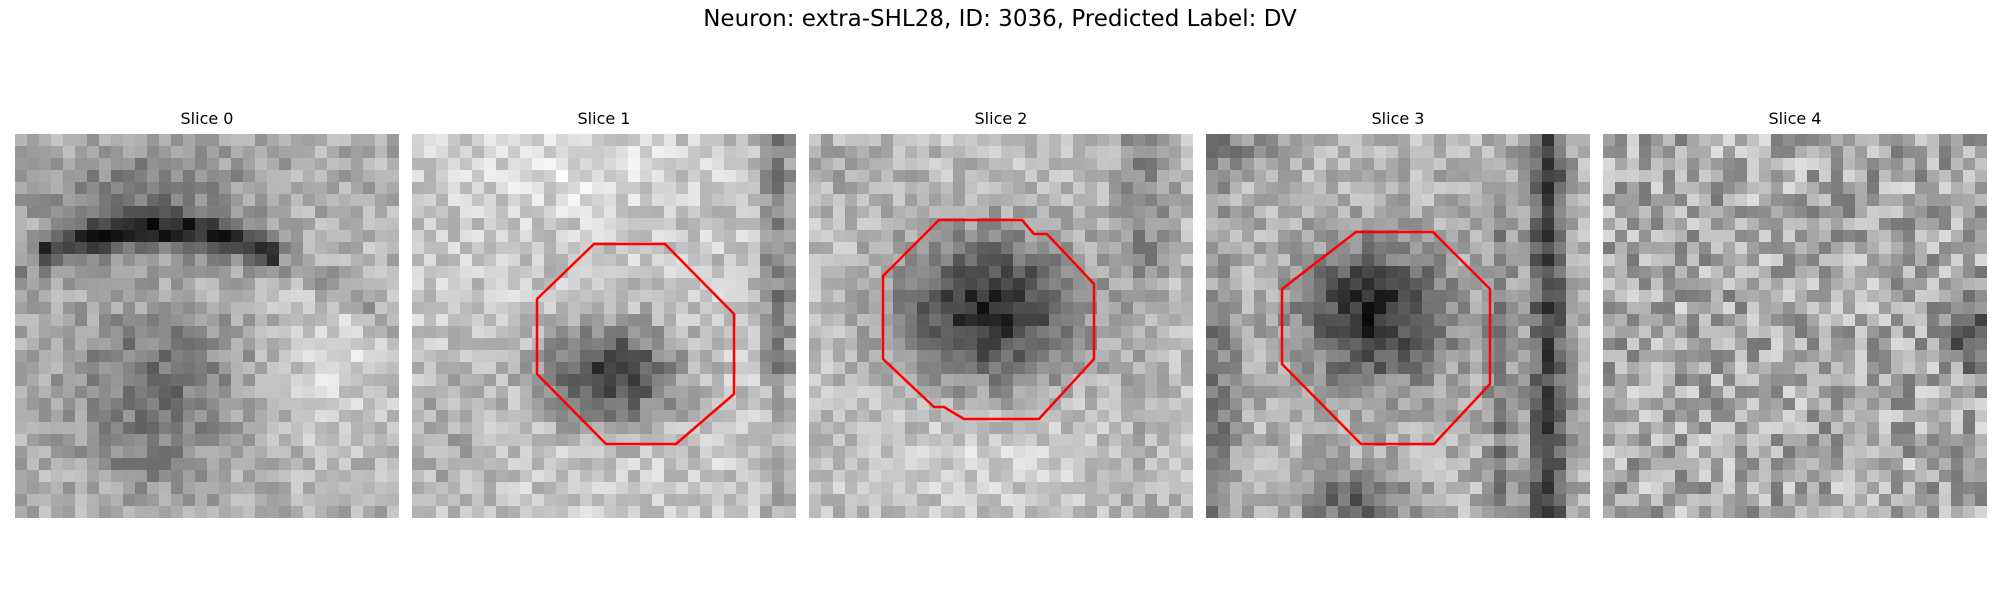 The image size is (2000, 600). I want to click on slice-panel-2: Slice 2, so click(1001, 313).